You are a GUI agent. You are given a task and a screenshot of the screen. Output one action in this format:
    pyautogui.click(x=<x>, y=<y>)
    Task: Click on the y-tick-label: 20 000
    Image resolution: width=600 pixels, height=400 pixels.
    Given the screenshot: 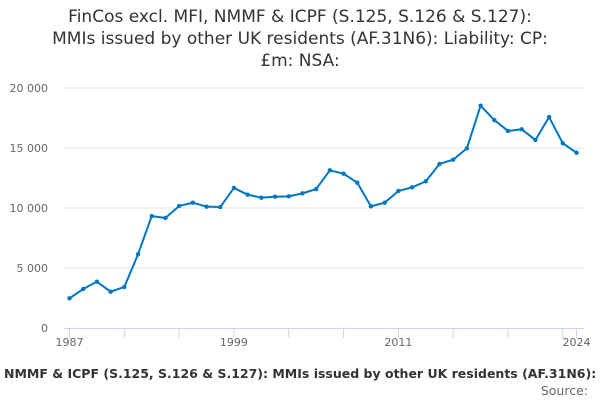 What is the action you would take?
    pyautogui.click(x=29, y=88)
    